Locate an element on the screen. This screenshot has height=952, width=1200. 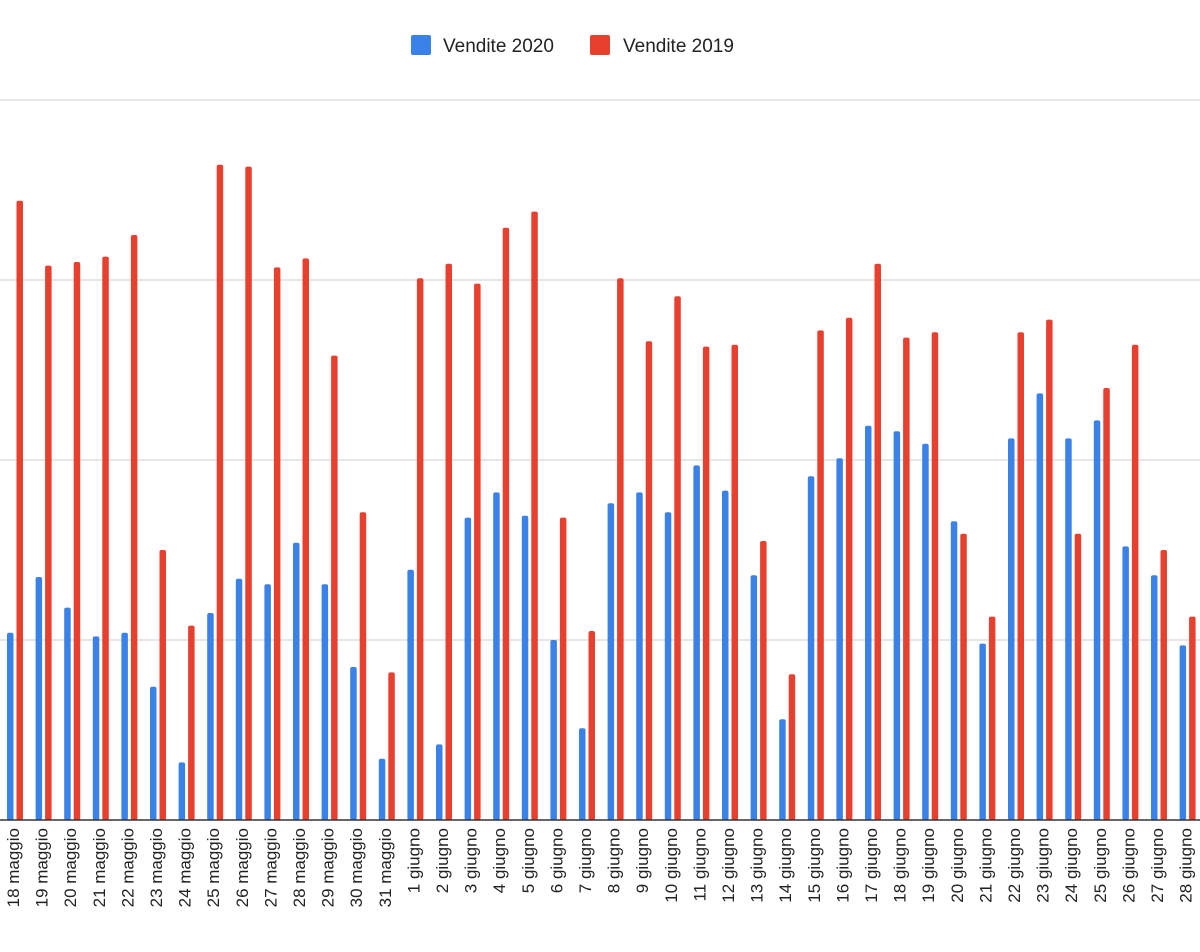
x-tick-label: 24 maggio is located at coordinates (185, 867).